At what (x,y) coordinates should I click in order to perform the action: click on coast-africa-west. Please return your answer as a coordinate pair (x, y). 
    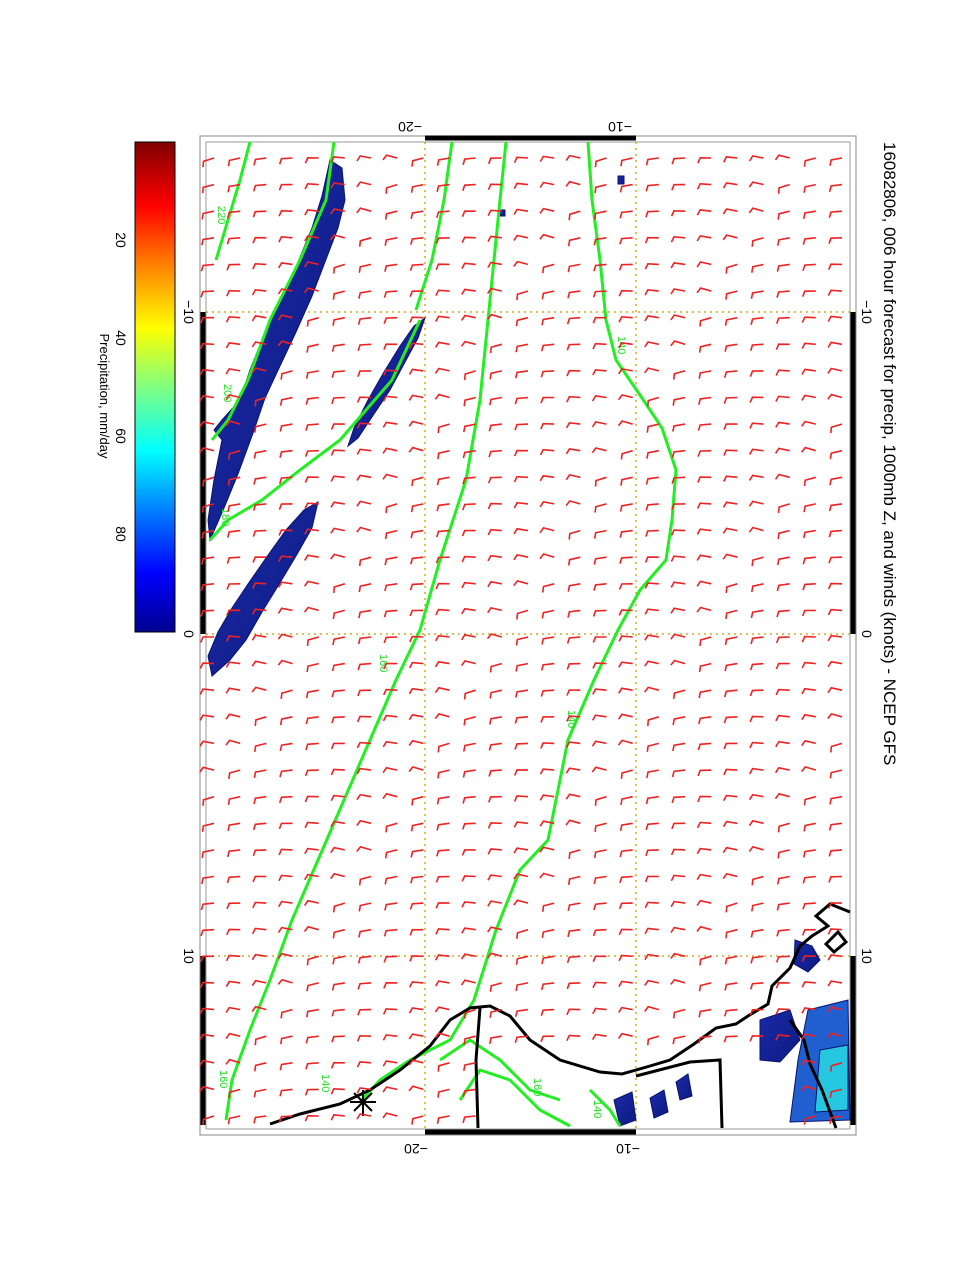
    Looking at the image, I should click on (560, 1014).